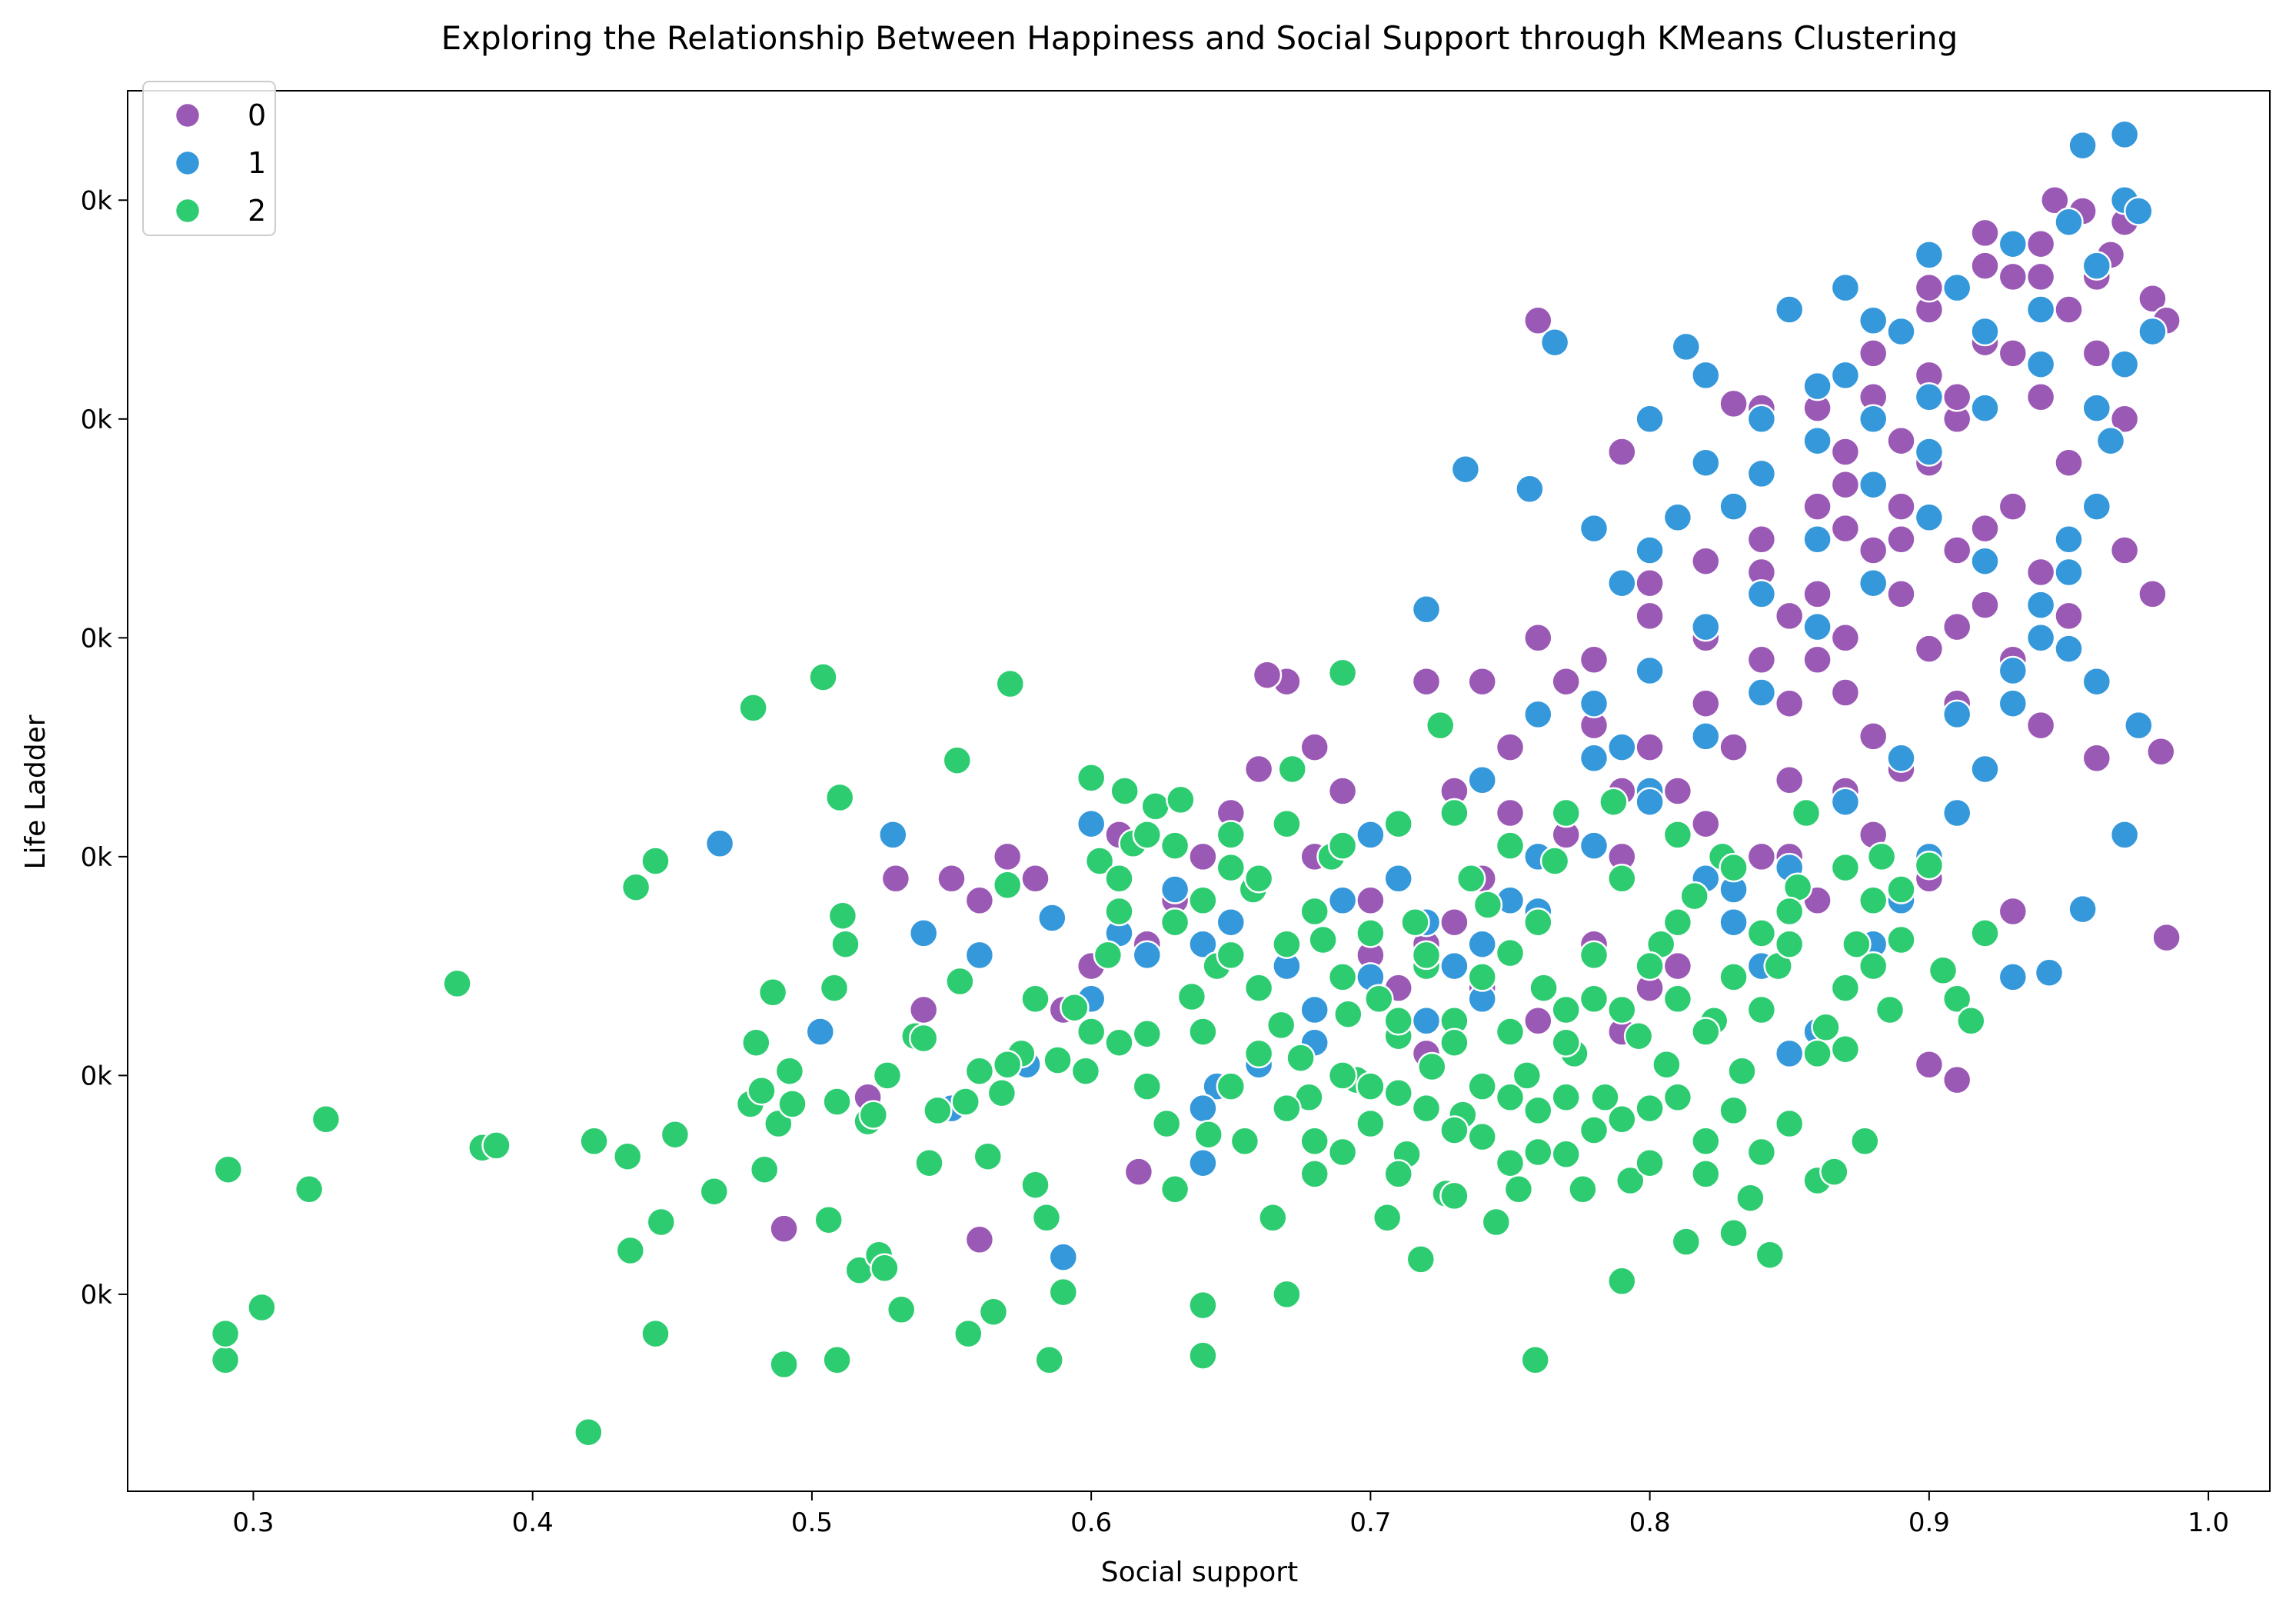 The width and height of the screenshot is (2296, 1612). I want to click on legend-label: 1, so click(257, 163).